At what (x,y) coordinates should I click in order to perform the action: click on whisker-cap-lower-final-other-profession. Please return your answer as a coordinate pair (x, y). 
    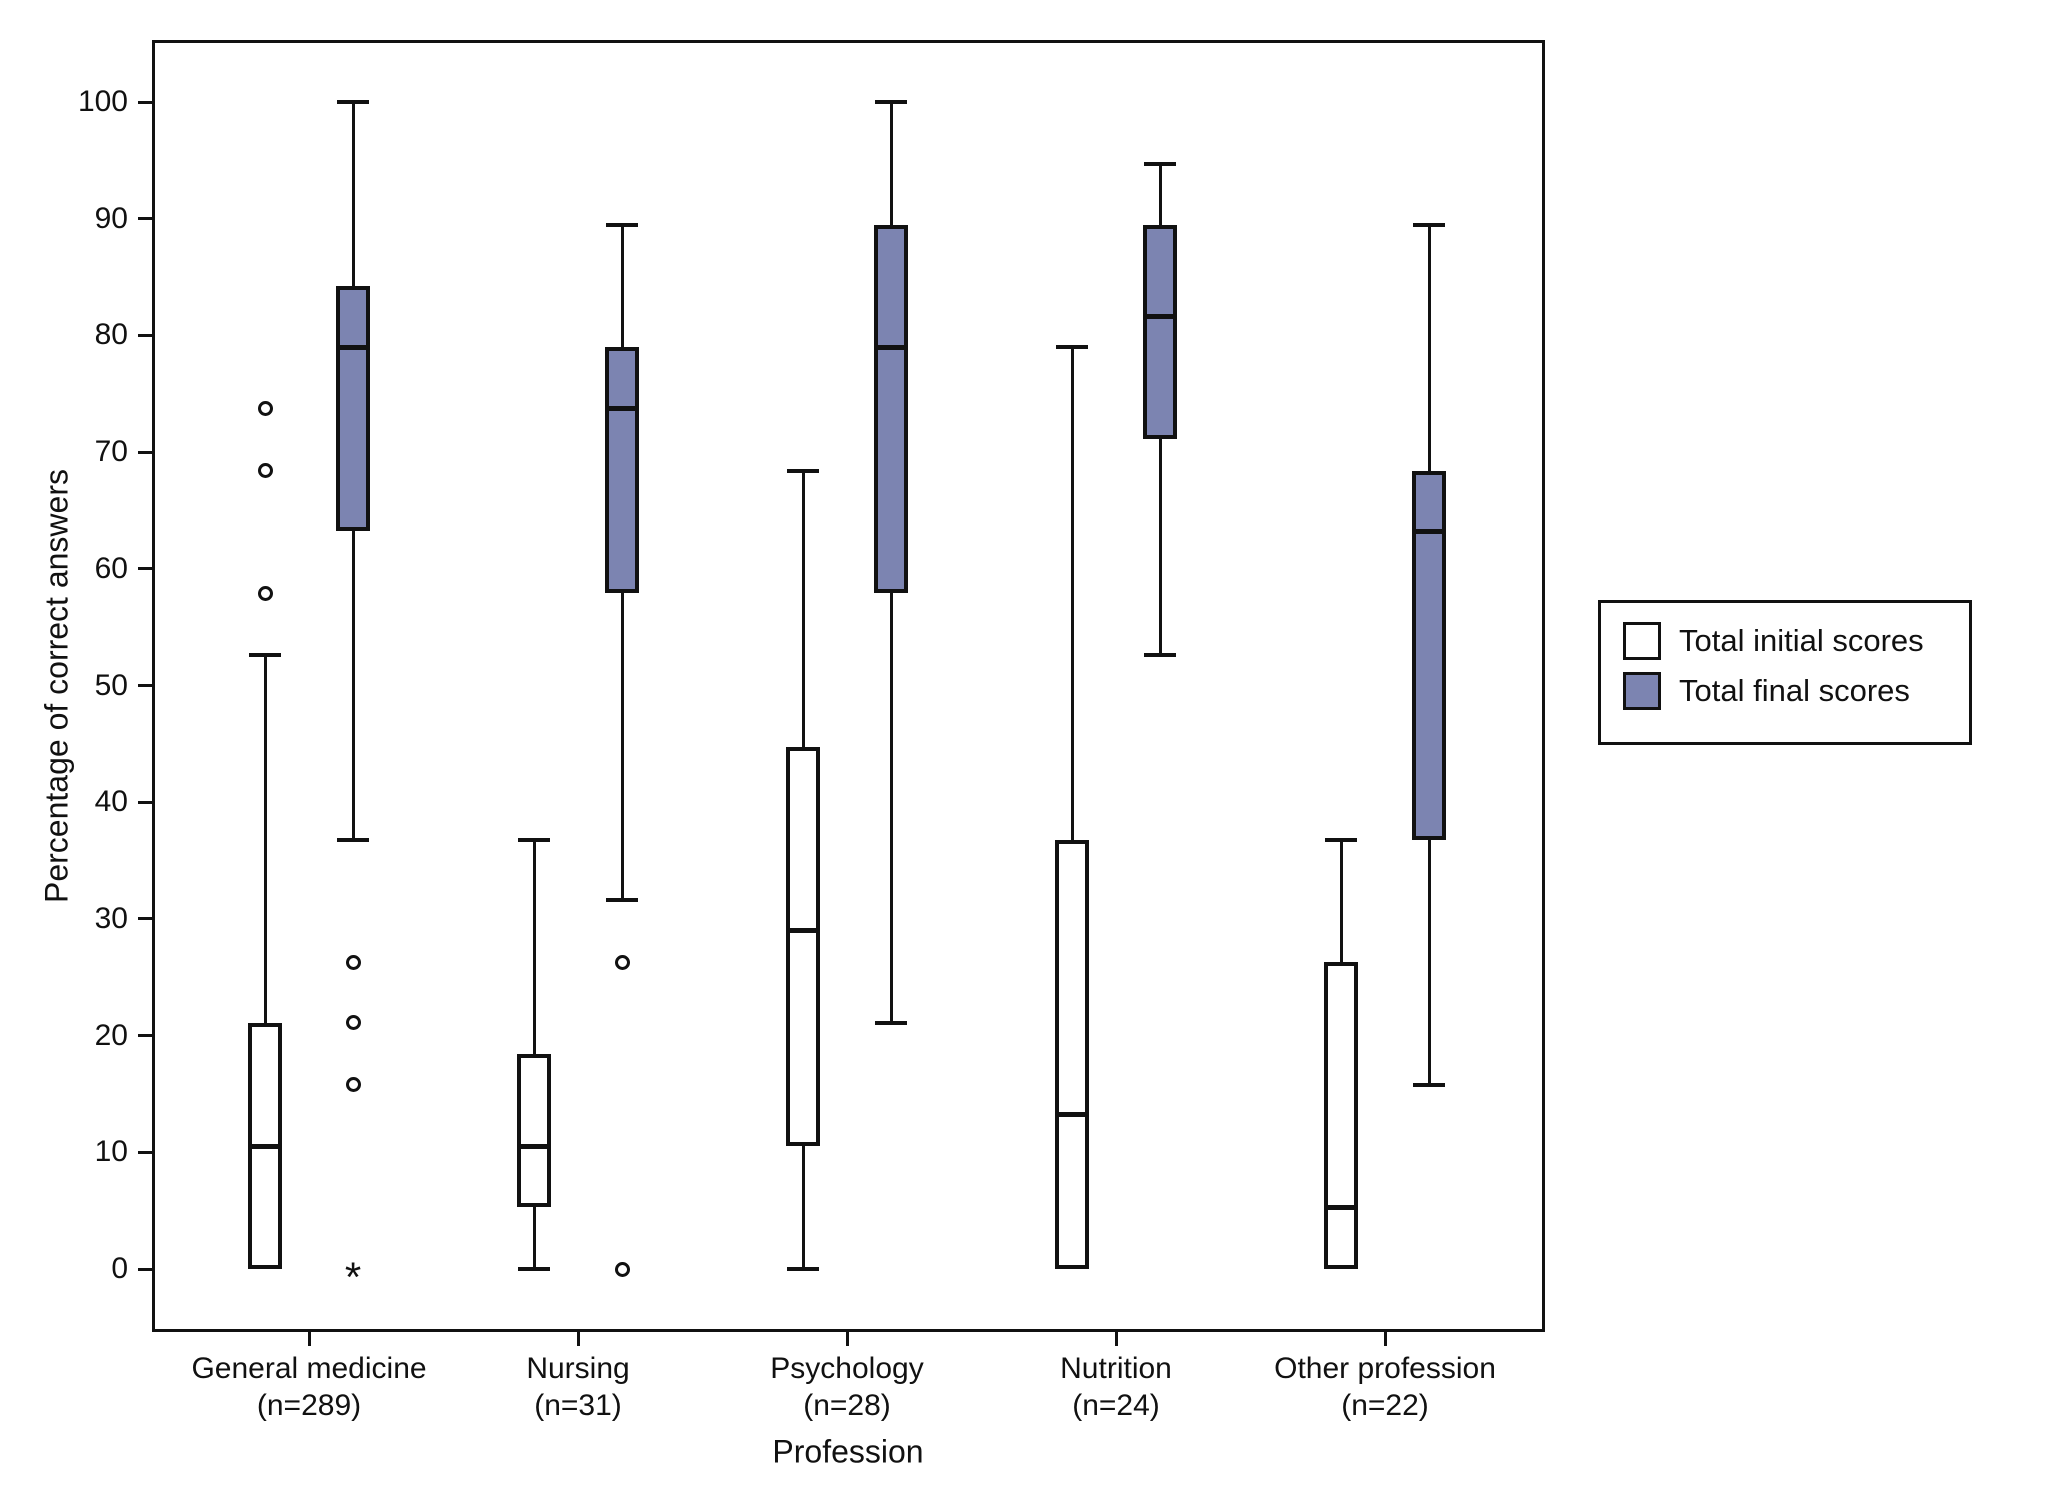
    Looking at the image, I should click on (1429, 1084).